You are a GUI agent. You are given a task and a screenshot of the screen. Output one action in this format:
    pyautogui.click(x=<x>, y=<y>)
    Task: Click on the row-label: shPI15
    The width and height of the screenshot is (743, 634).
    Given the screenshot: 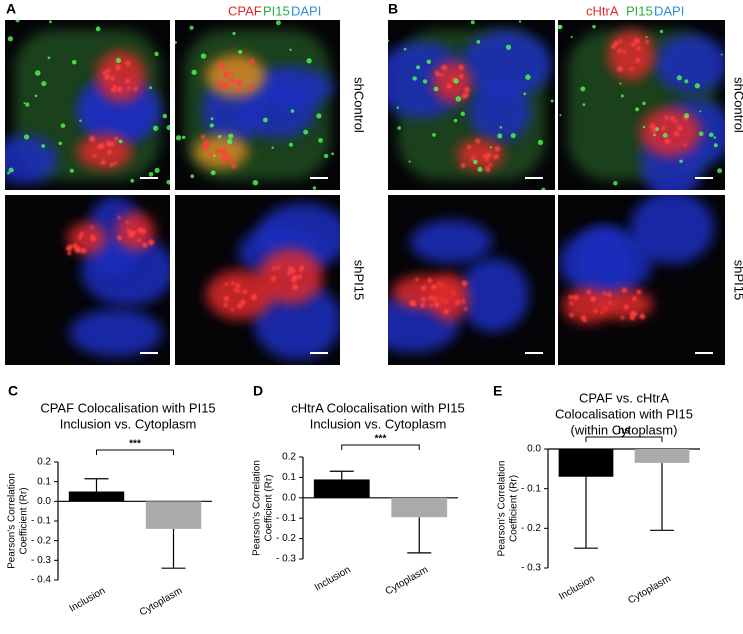 What is the action you would take?
    pyautogui.click(x=359, y=280)
    